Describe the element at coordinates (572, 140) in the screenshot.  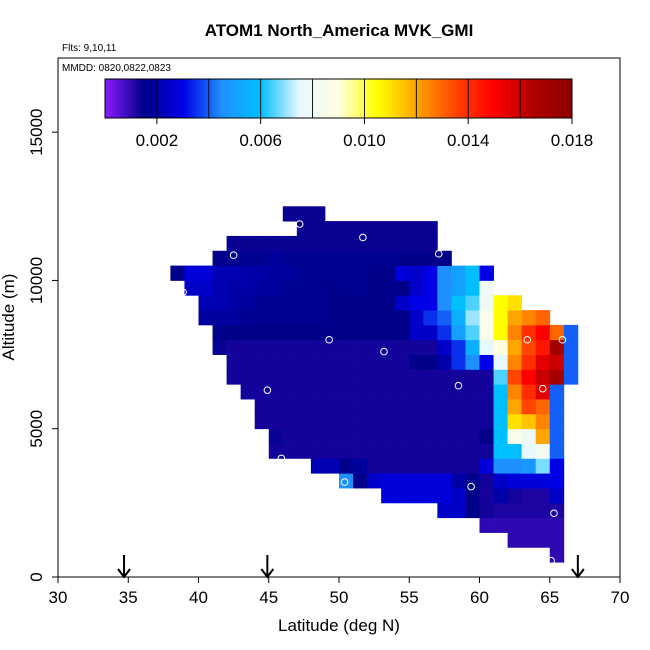
I see `colorbar-tick-label: 0.018` at that location.